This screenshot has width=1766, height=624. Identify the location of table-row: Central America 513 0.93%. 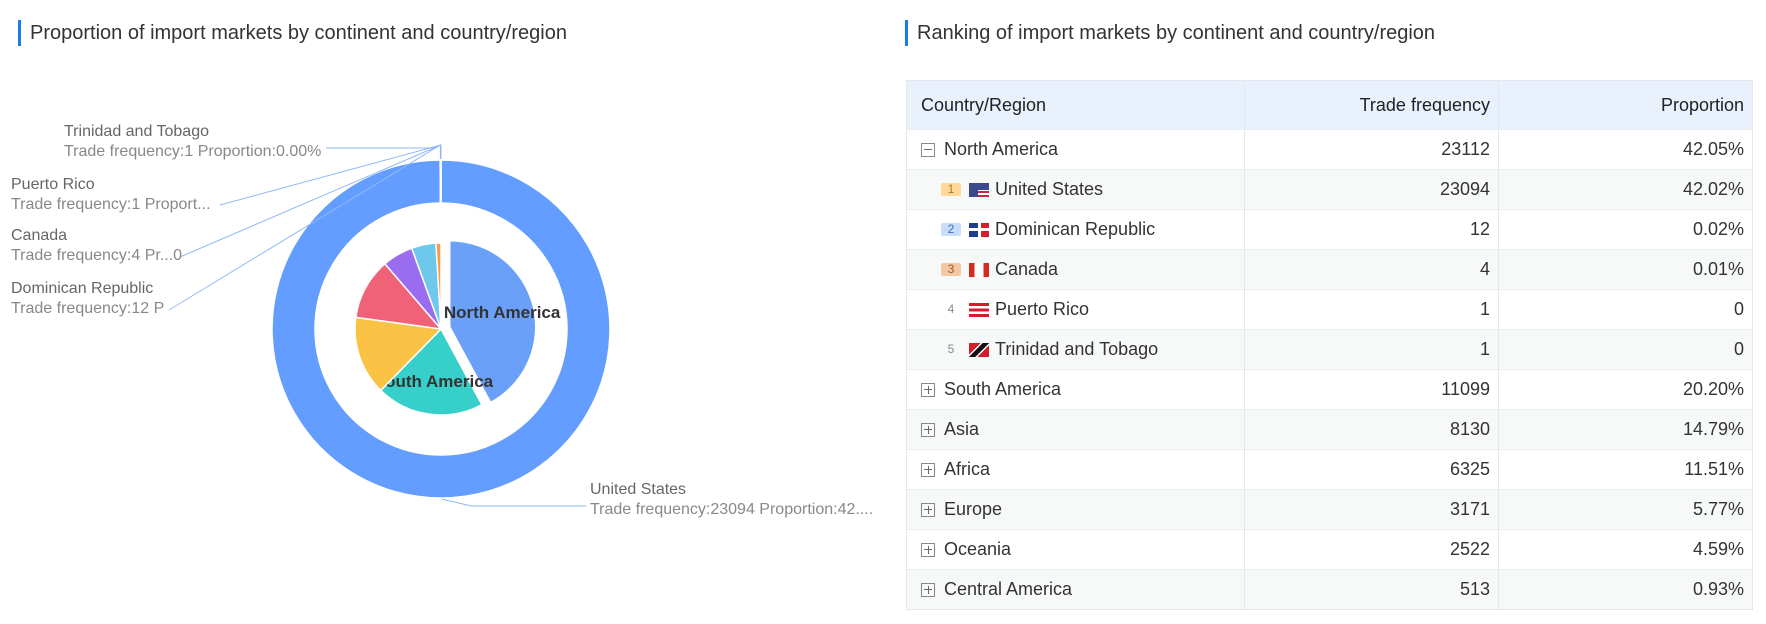
(1329, 589).